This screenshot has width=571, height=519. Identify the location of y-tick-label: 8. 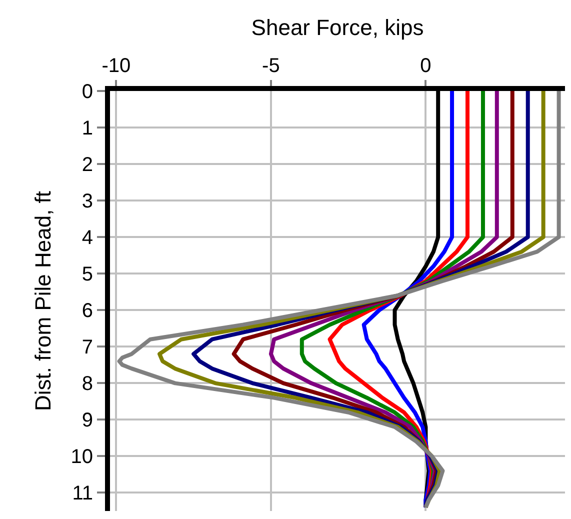
(87, 384).